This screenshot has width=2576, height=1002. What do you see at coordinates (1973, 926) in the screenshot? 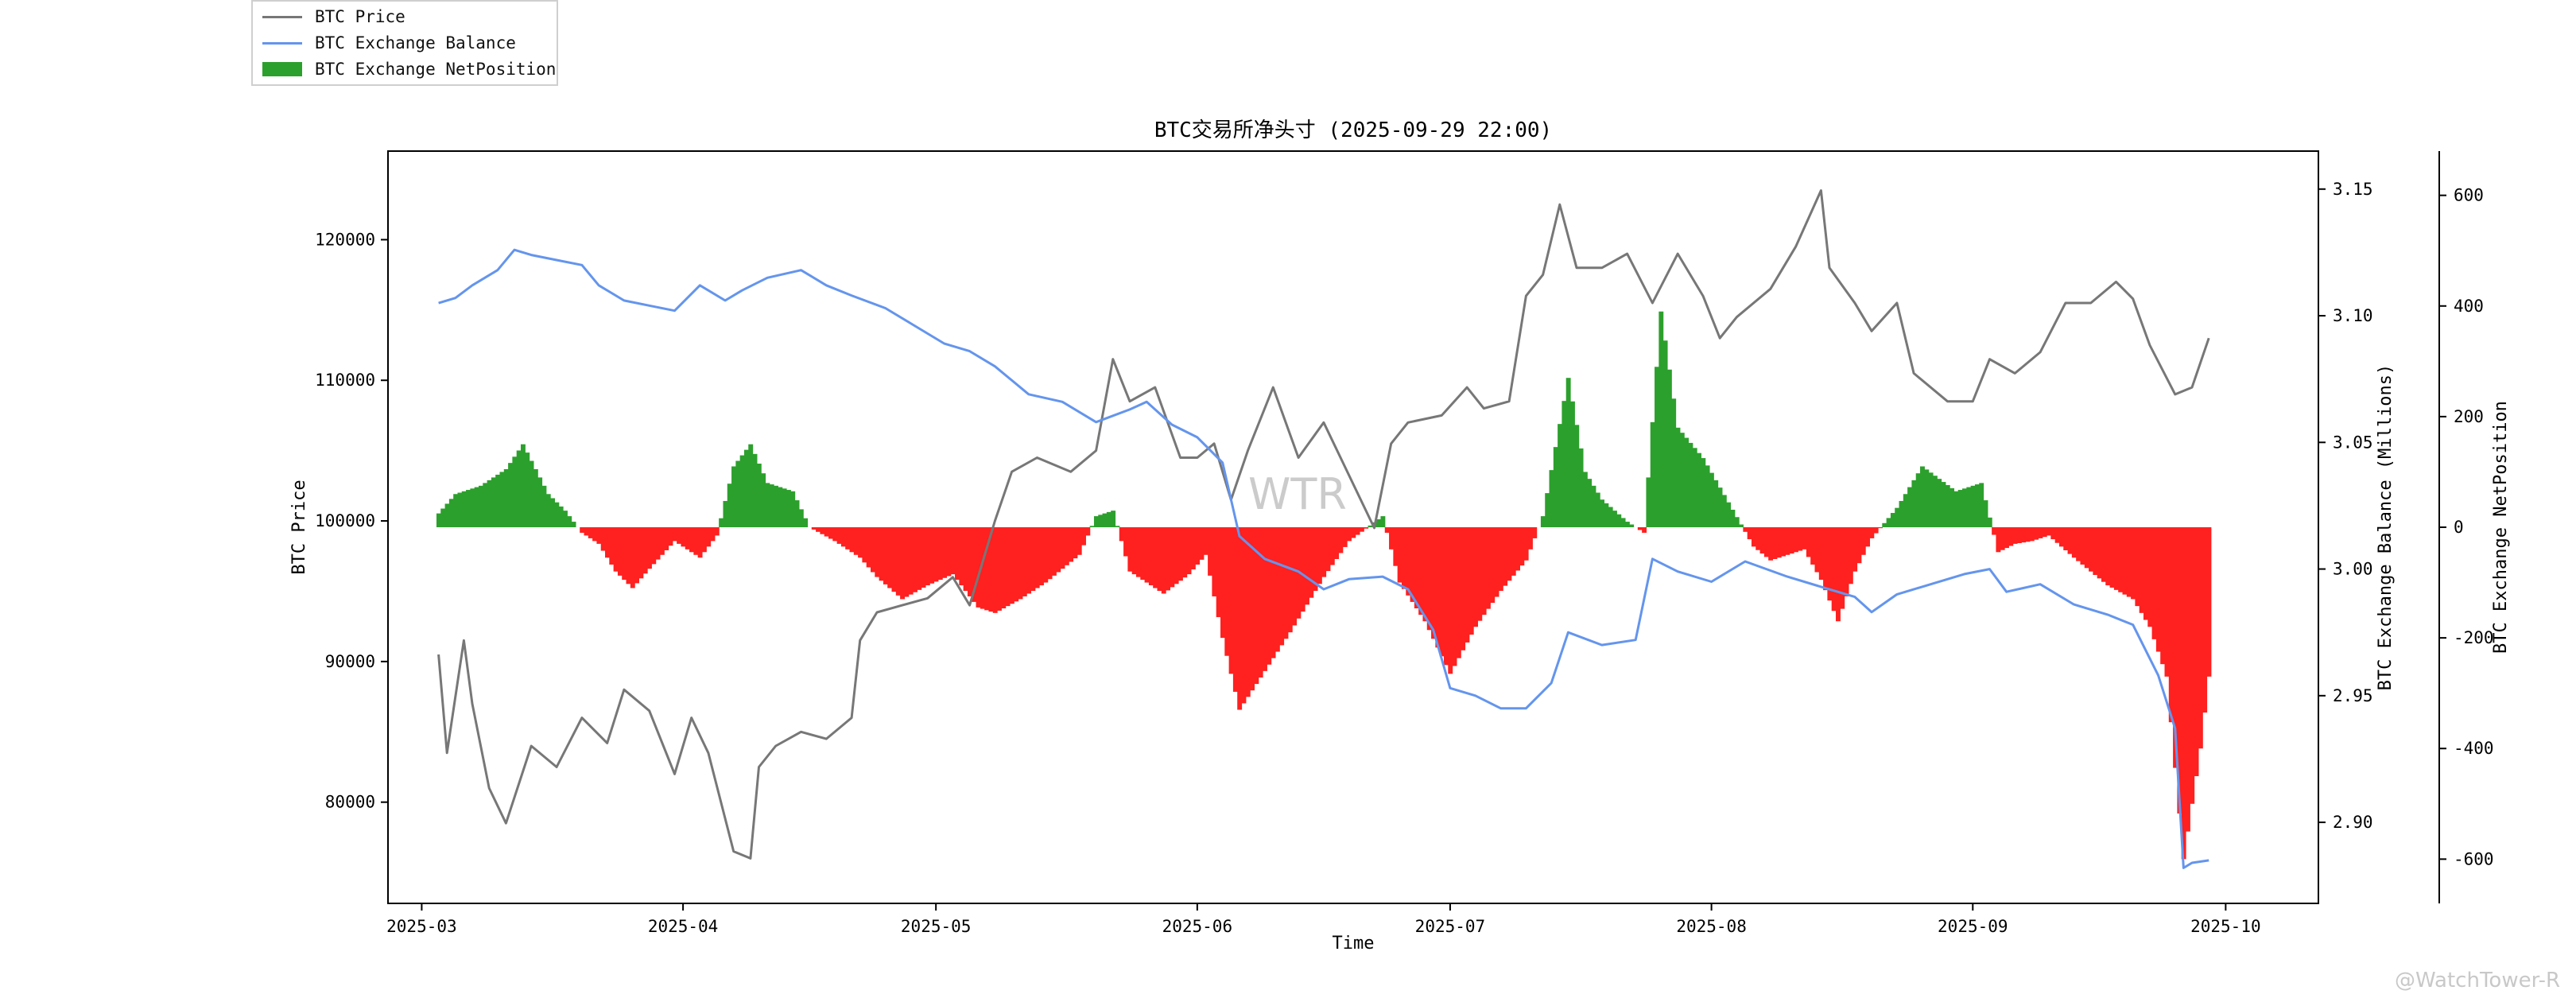
I see `x-tick-label: 2025-09` at bounding box center [1973, 926].